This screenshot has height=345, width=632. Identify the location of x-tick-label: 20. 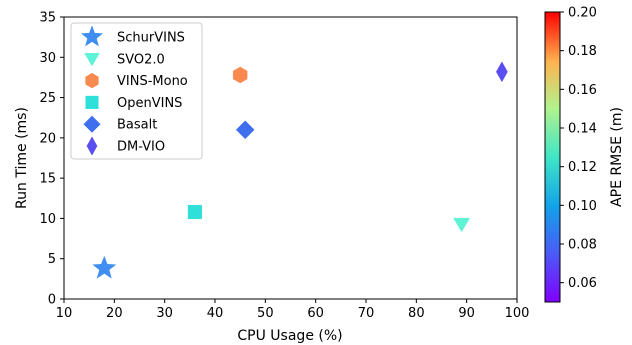
(114, 313).